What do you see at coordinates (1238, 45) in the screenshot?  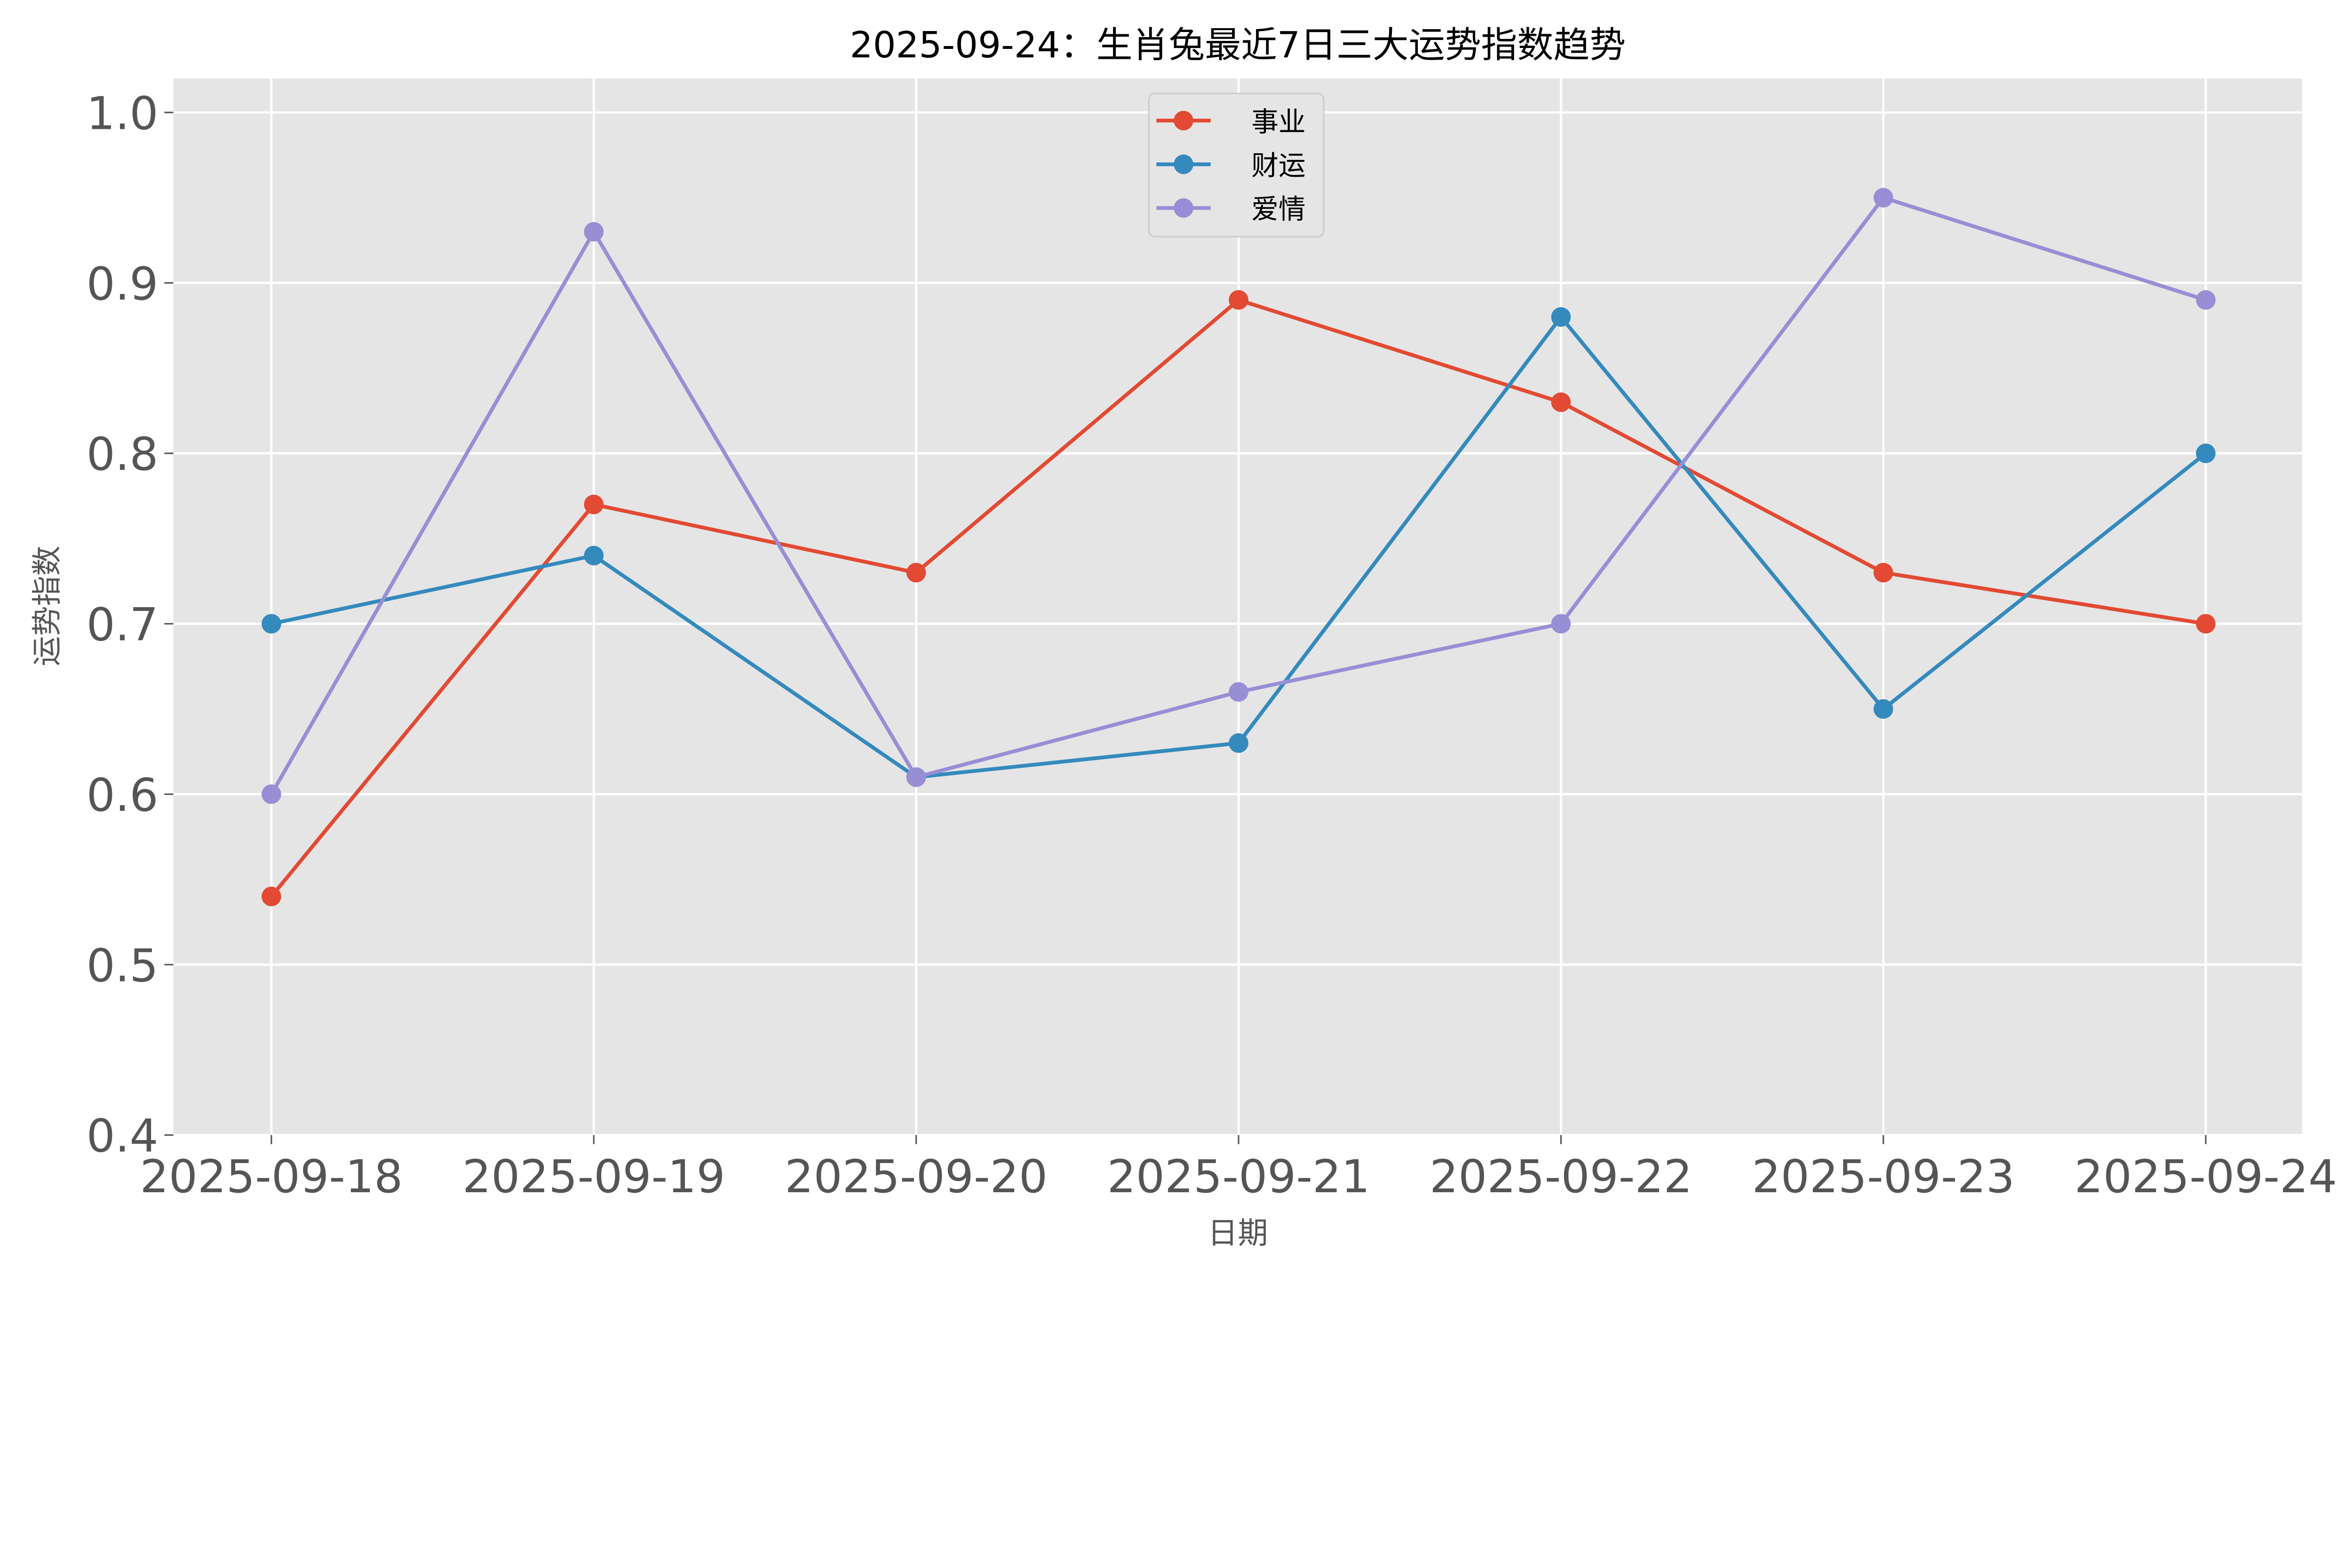 I see `chart-title: 2025-09-24：生肖兔最近7日三大运势指数趋势` at bounding box center [1238, 45].